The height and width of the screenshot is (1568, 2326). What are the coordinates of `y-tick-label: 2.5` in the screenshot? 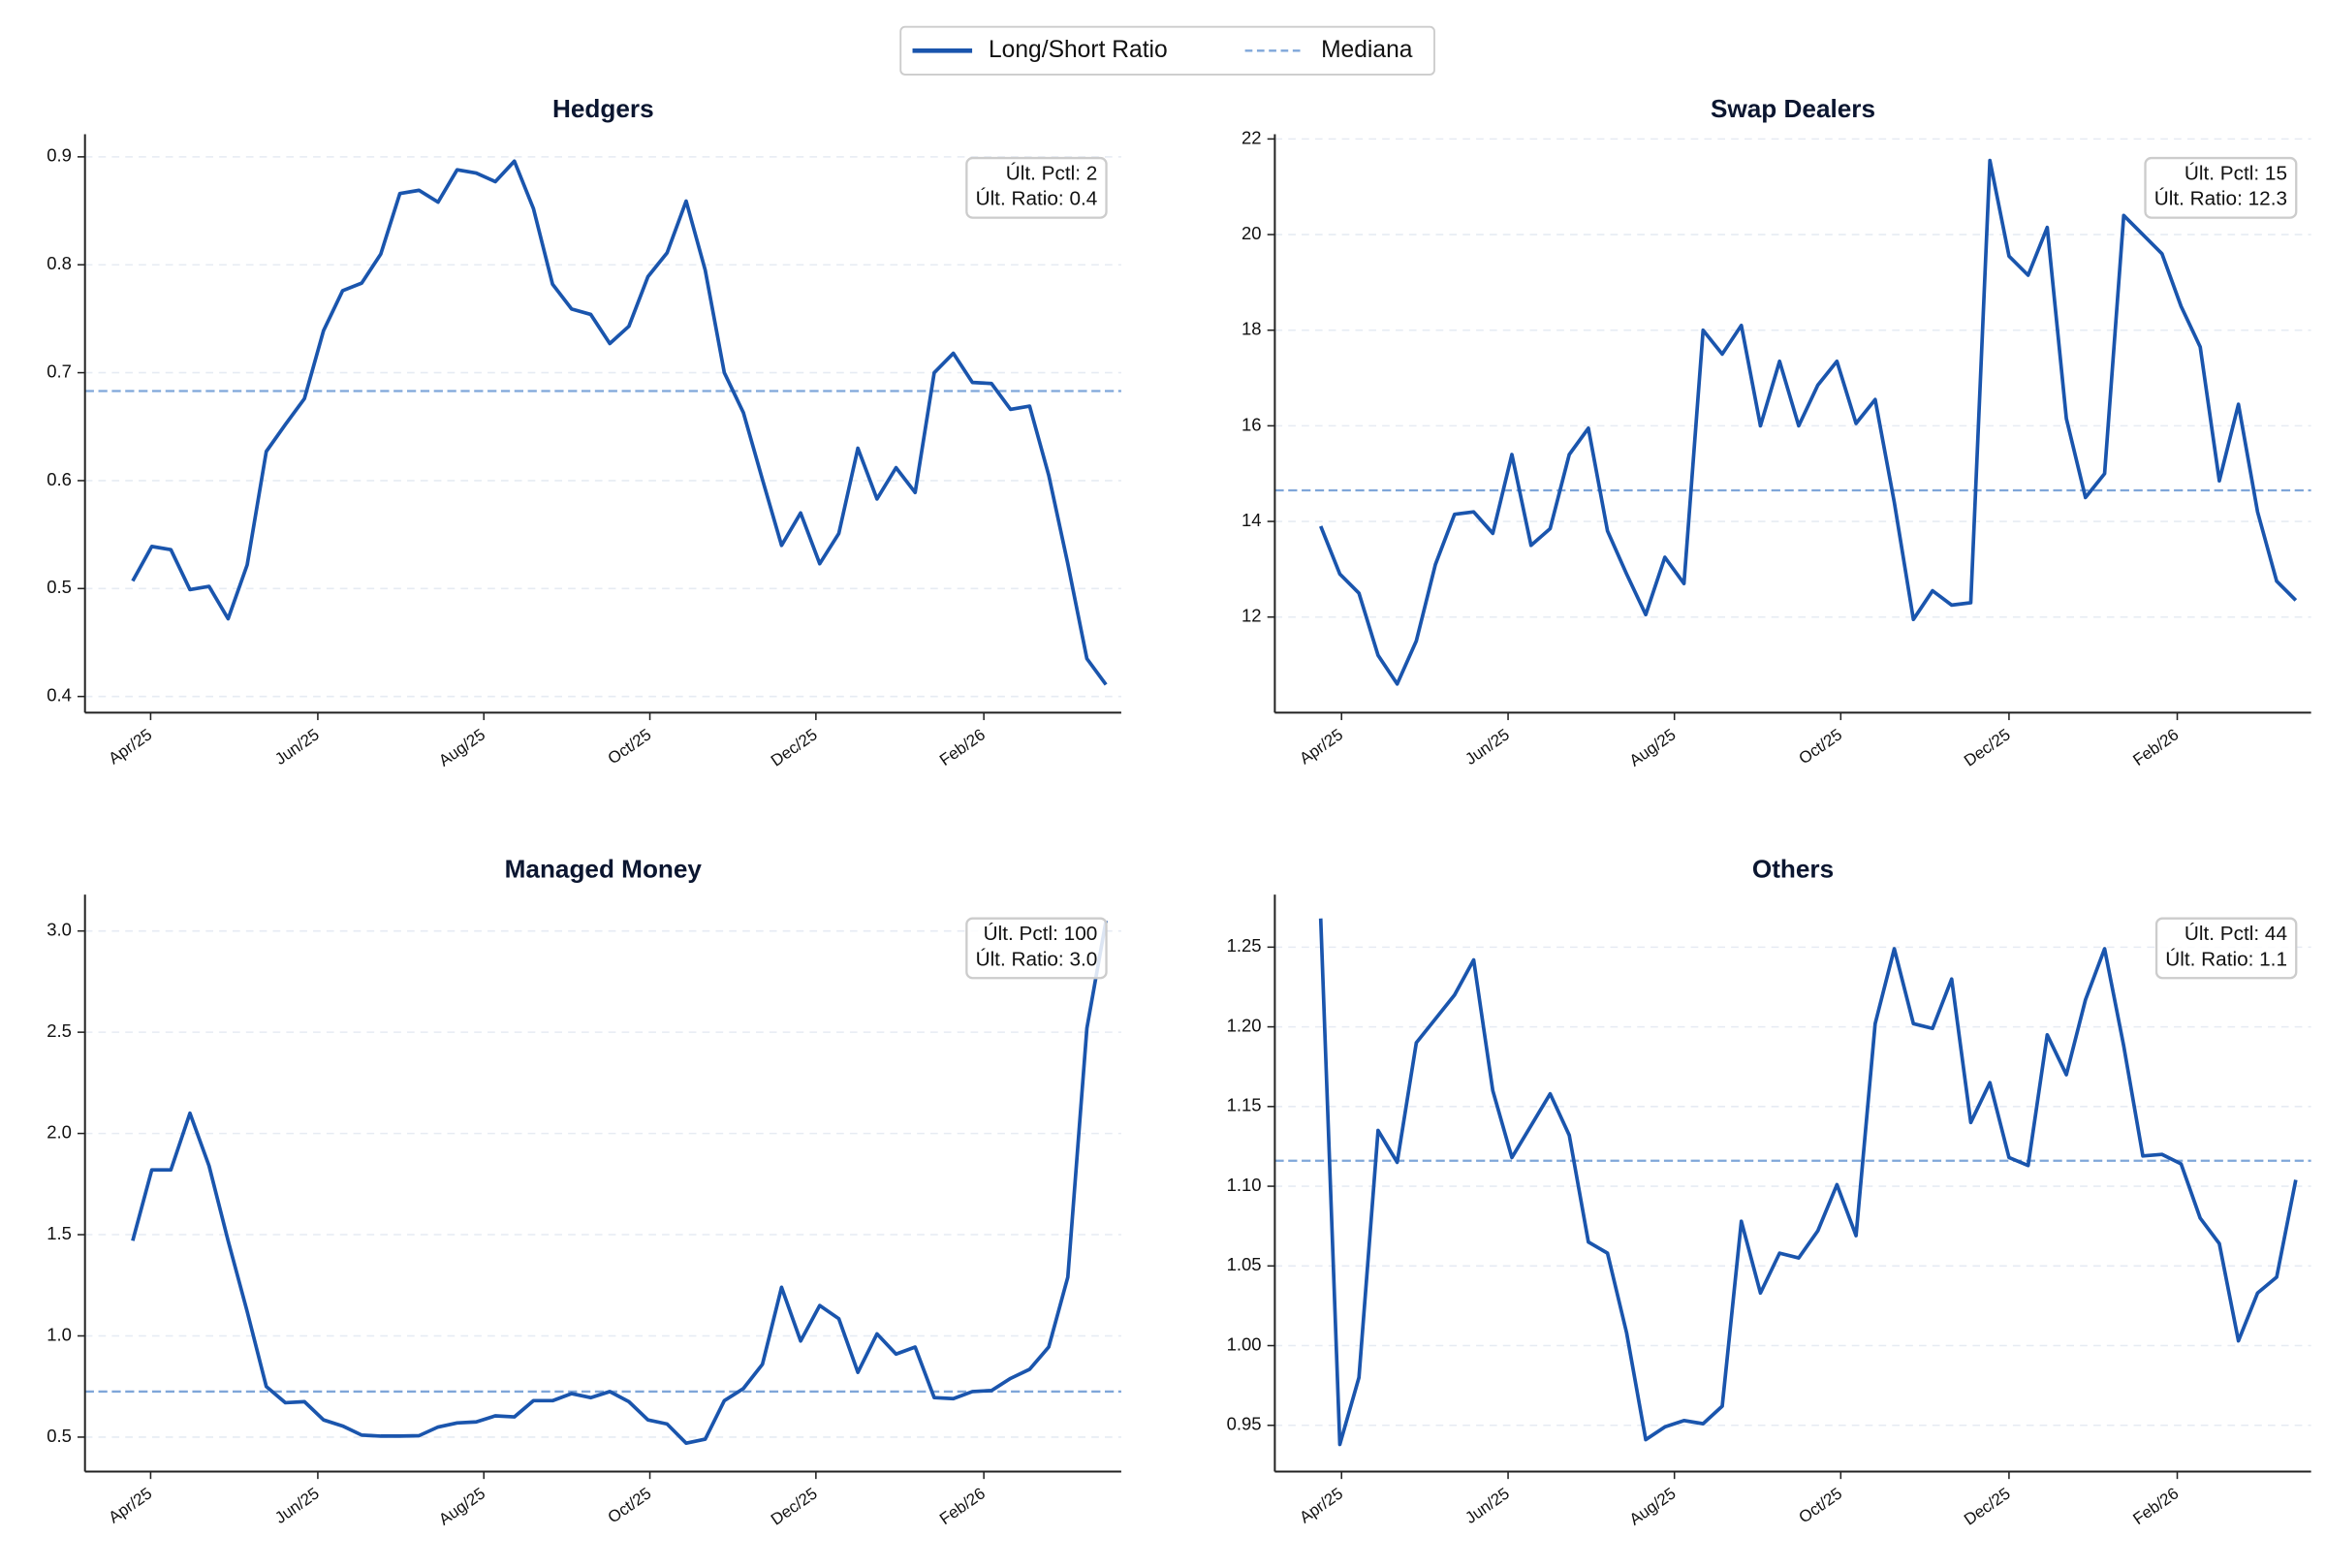 It's located at (59, 1031).